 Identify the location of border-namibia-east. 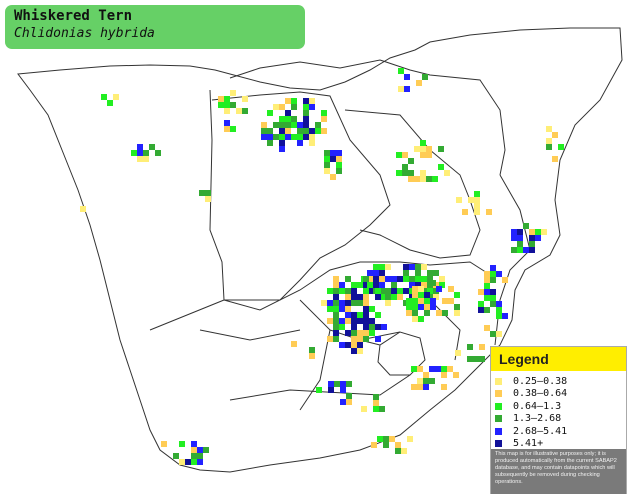
(187, 210).